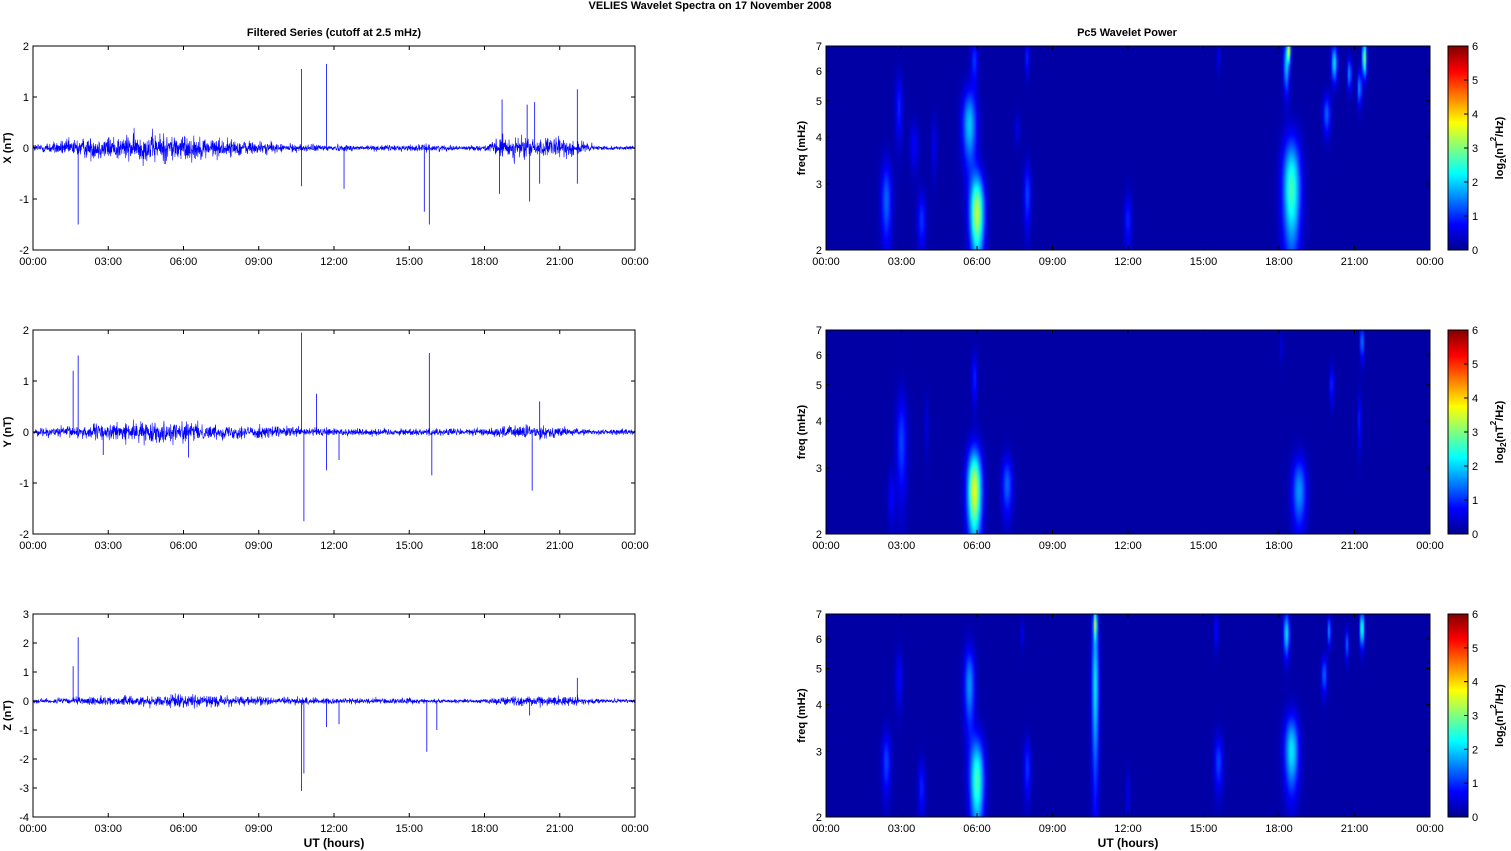 The height and width of the screenshot is (851, 1511). Describe the element at coordinates (24, 818) in the screenshot. I see `ytick-label: -4` at that location.